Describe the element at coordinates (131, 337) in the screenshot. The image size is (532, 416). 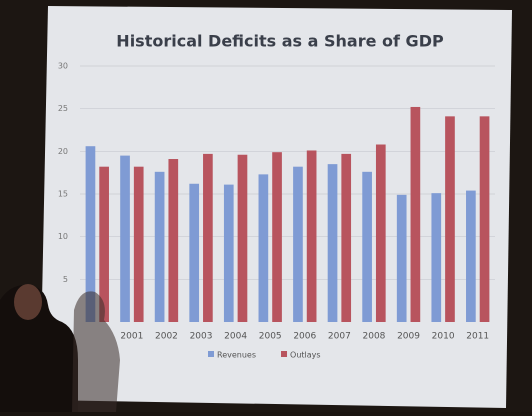
I see `x-tick-label: 2001` at that location.